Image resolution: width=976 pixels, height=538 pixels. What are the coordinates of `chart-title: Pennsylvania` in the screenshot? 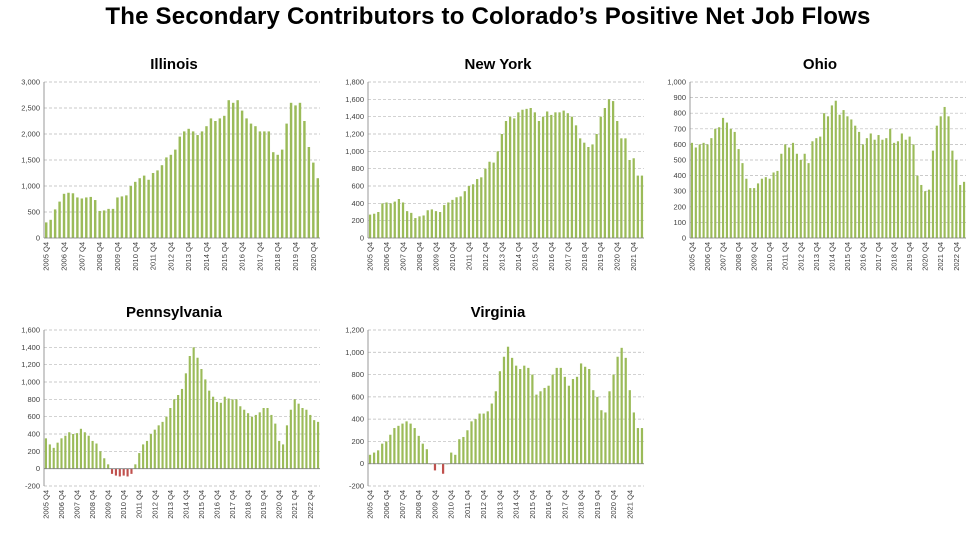 It's located at (174, 312).